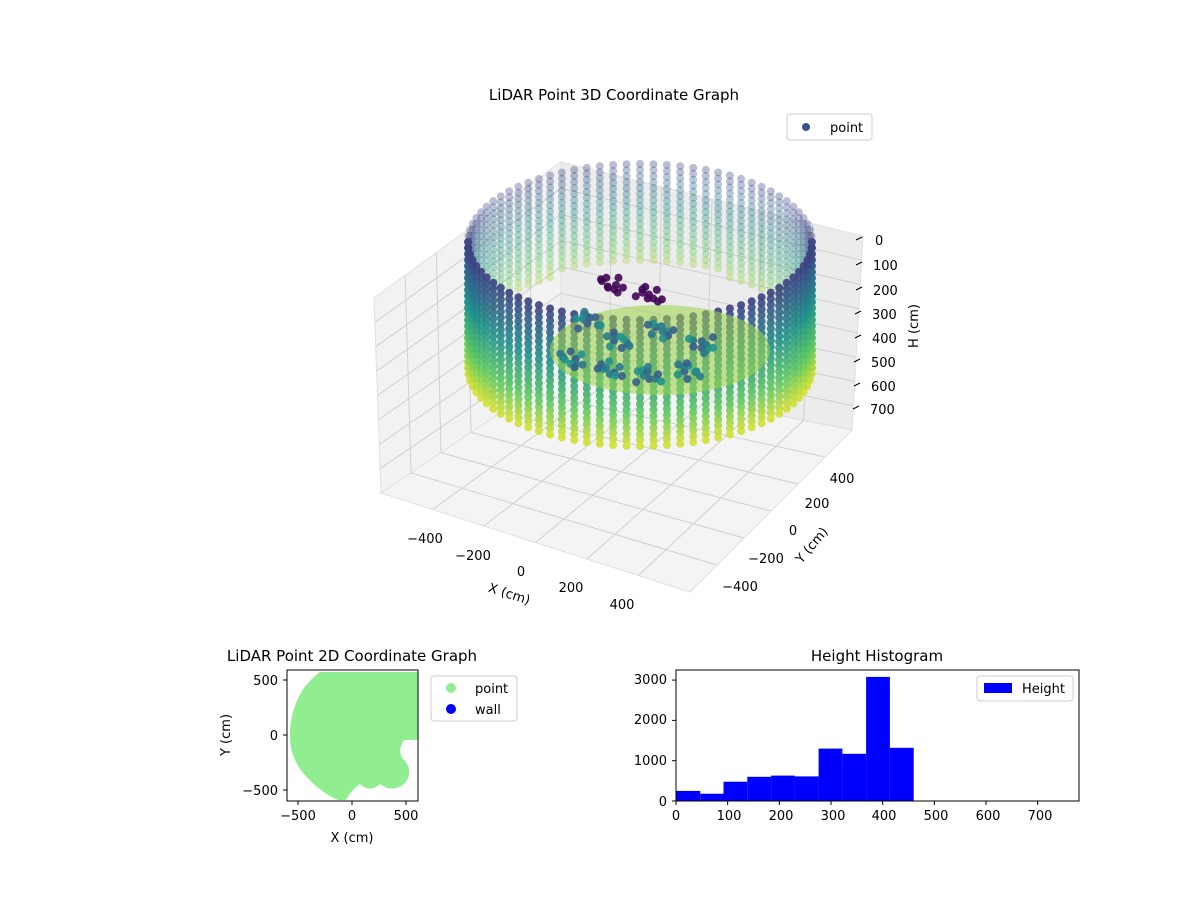 Image resolution: width=1200 pixels, height=900 pixels. Describe the element at coordinates (795, 738) in the screenshot. I see `histogram-bars` at that location.